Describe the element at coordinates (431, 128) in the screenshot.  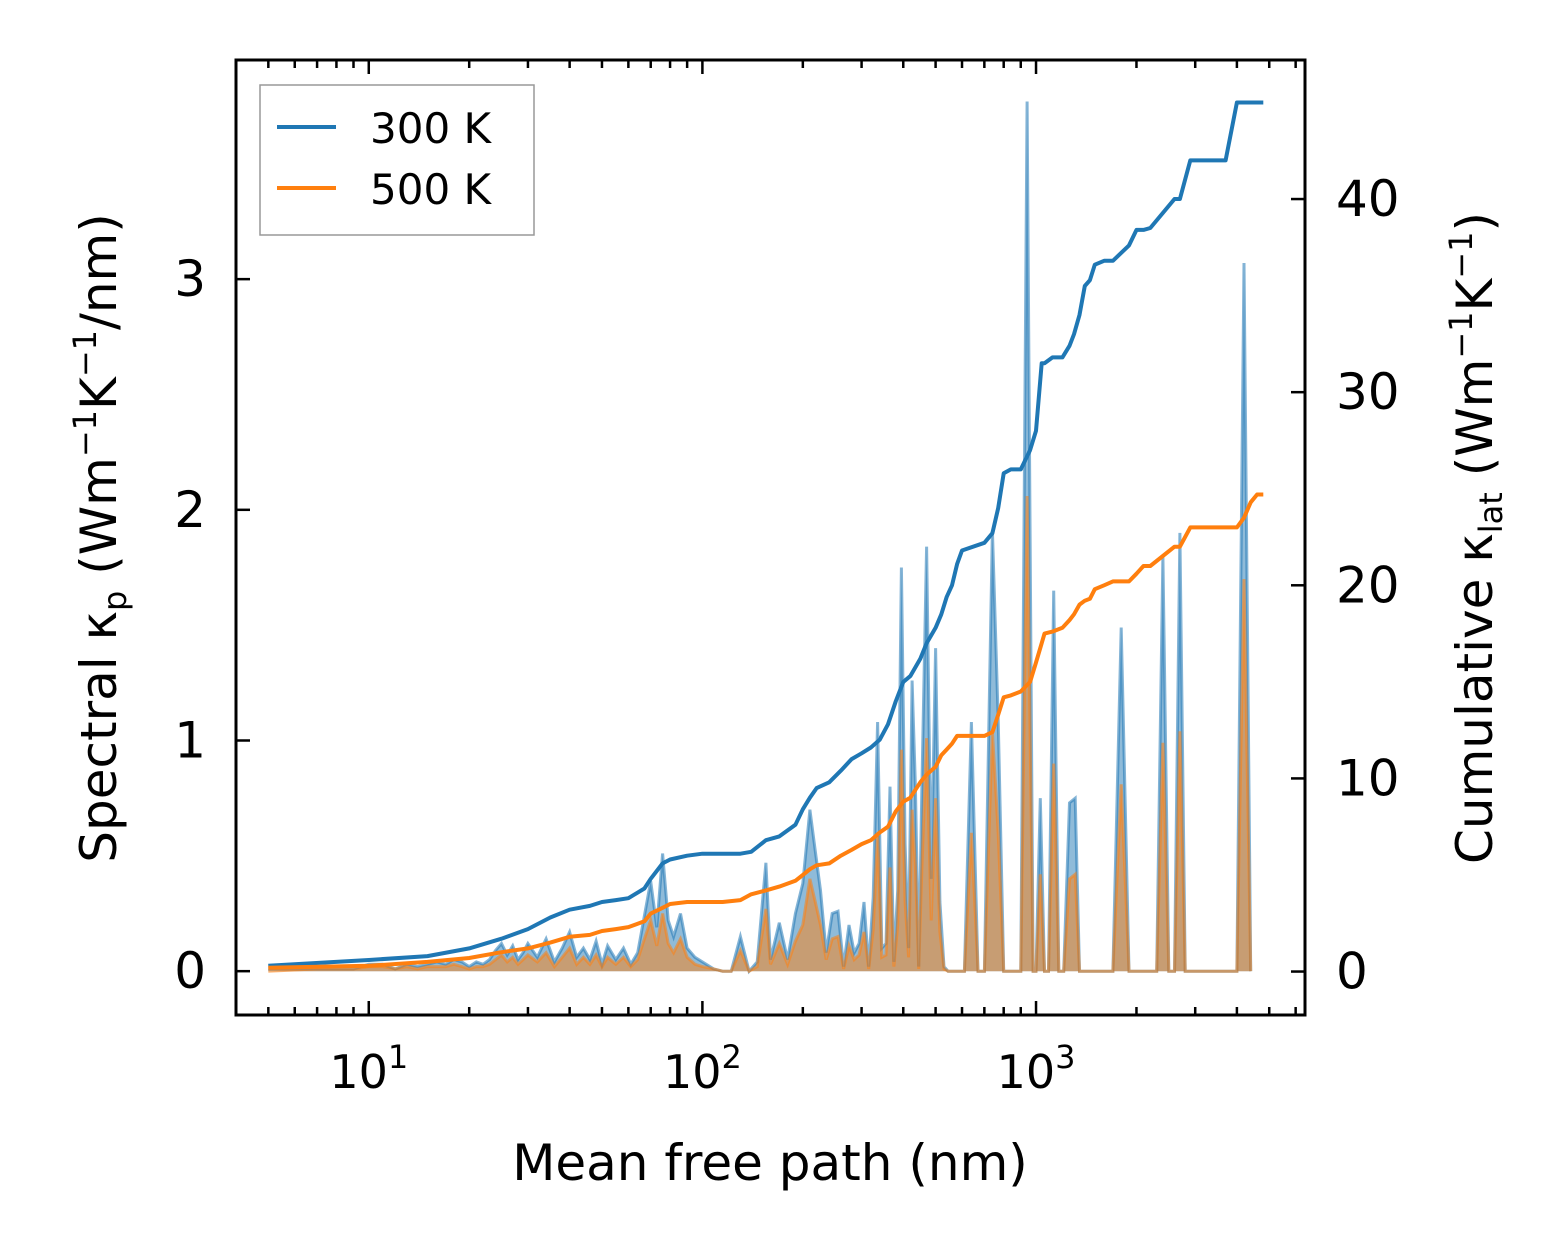
I see `legend-label-300k: 300 K` at that location.